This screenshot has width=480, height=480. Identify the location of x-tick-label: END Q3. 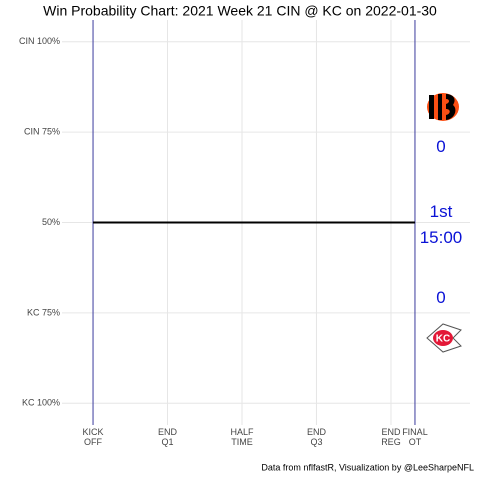
(316, 437).